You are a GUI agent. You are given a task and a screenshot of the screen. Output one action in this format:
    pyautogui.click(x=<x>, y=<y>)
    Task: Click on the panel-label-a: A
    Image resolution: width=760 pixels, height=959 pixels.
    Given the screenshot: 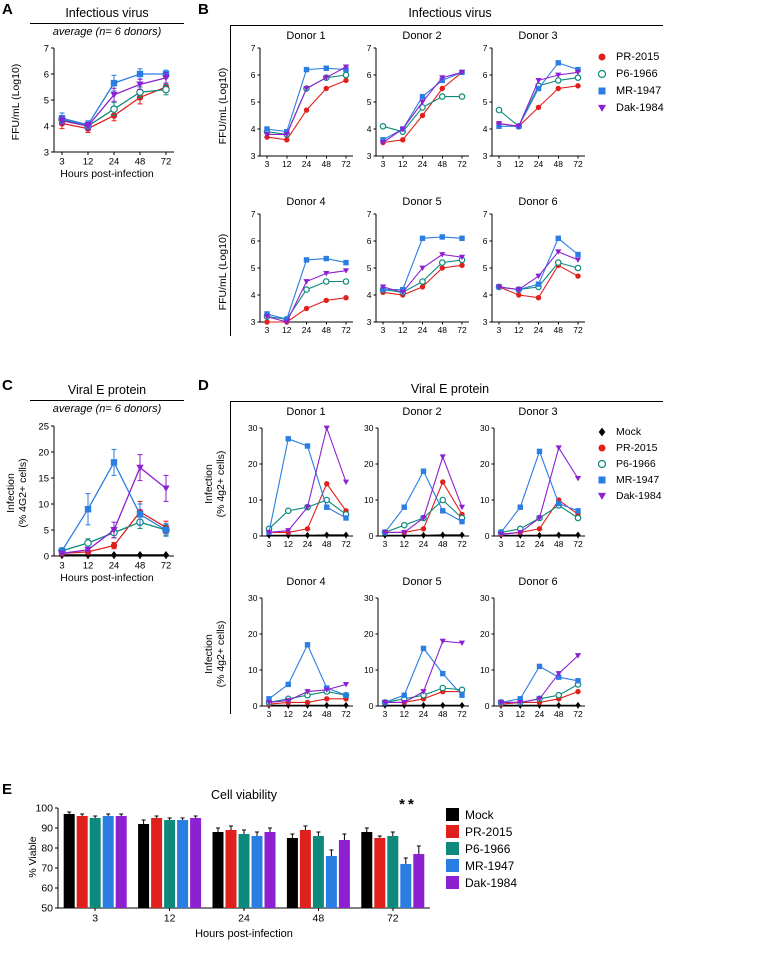 What is the action you would take?
    pyautogui.click(x=7, y=9)
    